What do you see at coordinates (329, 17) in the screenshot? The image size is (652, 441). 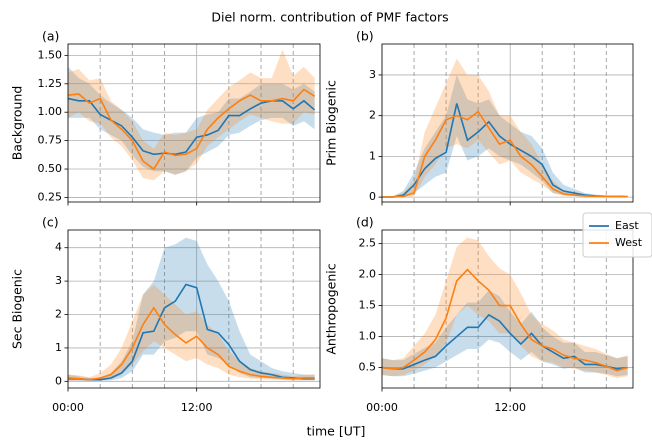 I see `figure-title: Diel norm. contribution of PMF factors` at bounding box center [329, 17].